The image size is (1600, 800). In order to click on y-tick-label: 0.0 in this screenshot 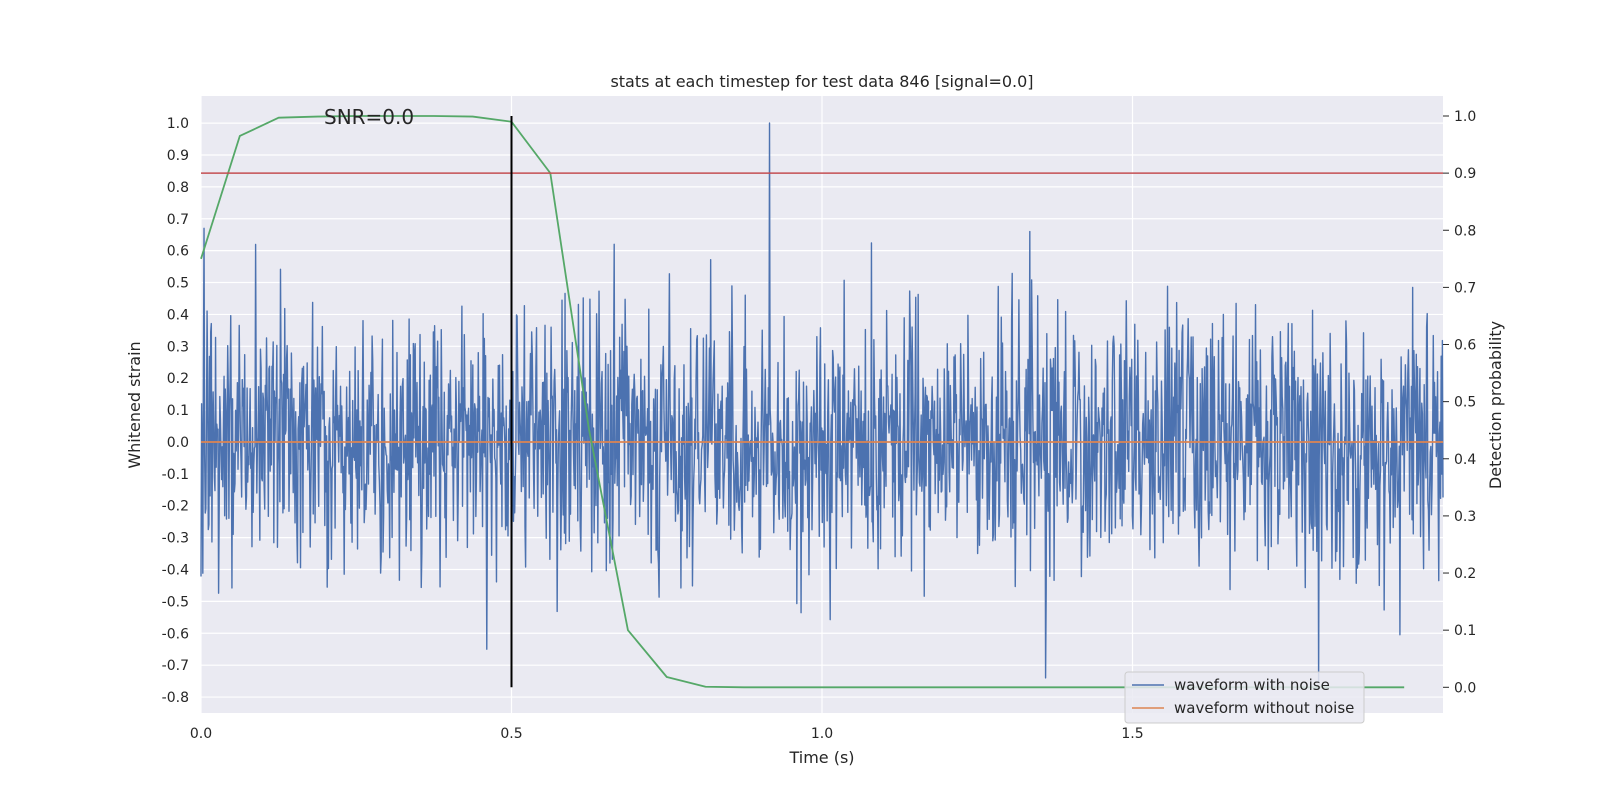, I will do `click(178, 443)`.